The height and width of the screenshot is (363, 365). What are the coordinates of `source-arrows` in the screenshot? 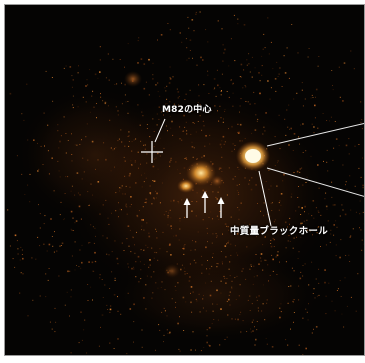 It's located at (204, 204).